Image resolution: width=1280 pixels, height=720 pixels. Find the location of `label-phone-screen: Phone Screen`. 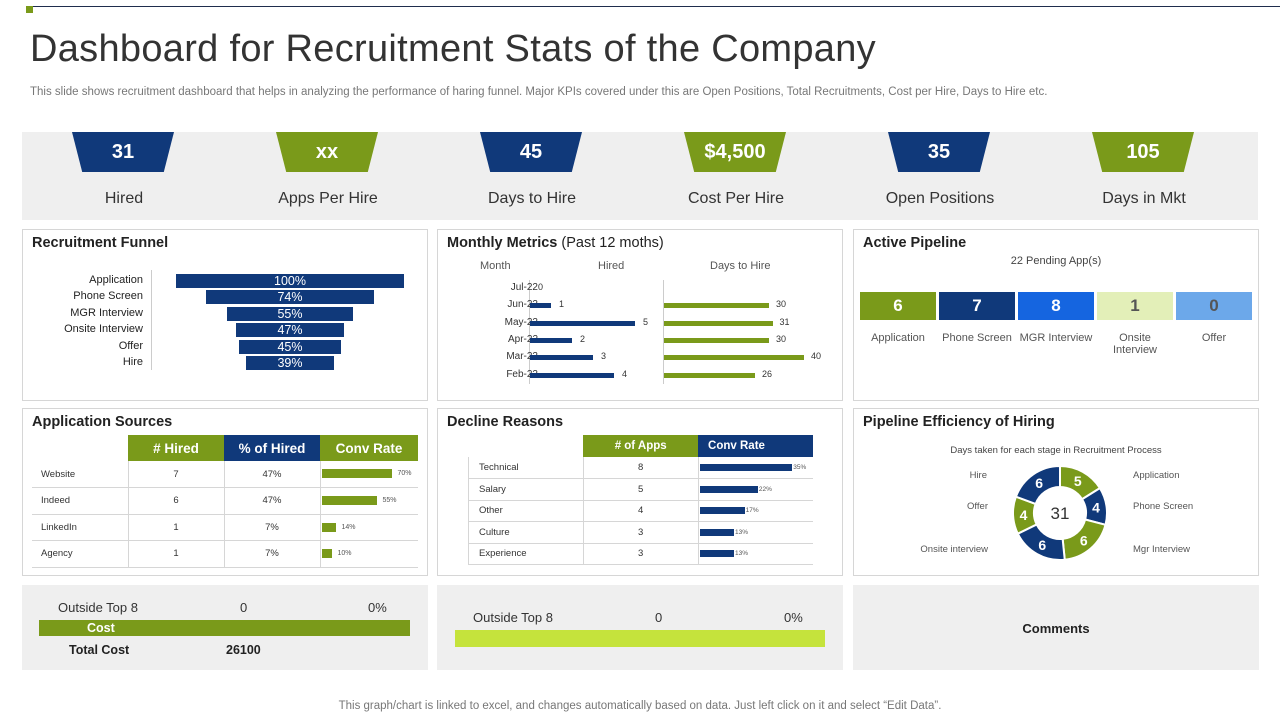

label-phone-screen: Phone Screen is located at coordinates (1163, 506).